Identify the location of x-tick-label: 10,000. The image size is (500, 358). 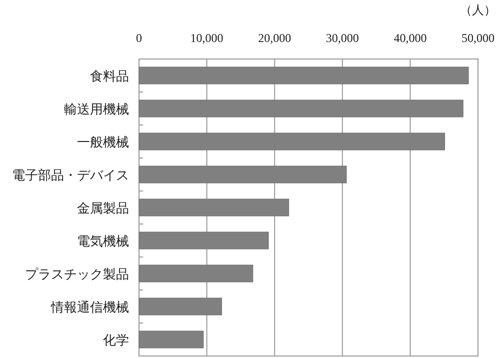
(207, 38).